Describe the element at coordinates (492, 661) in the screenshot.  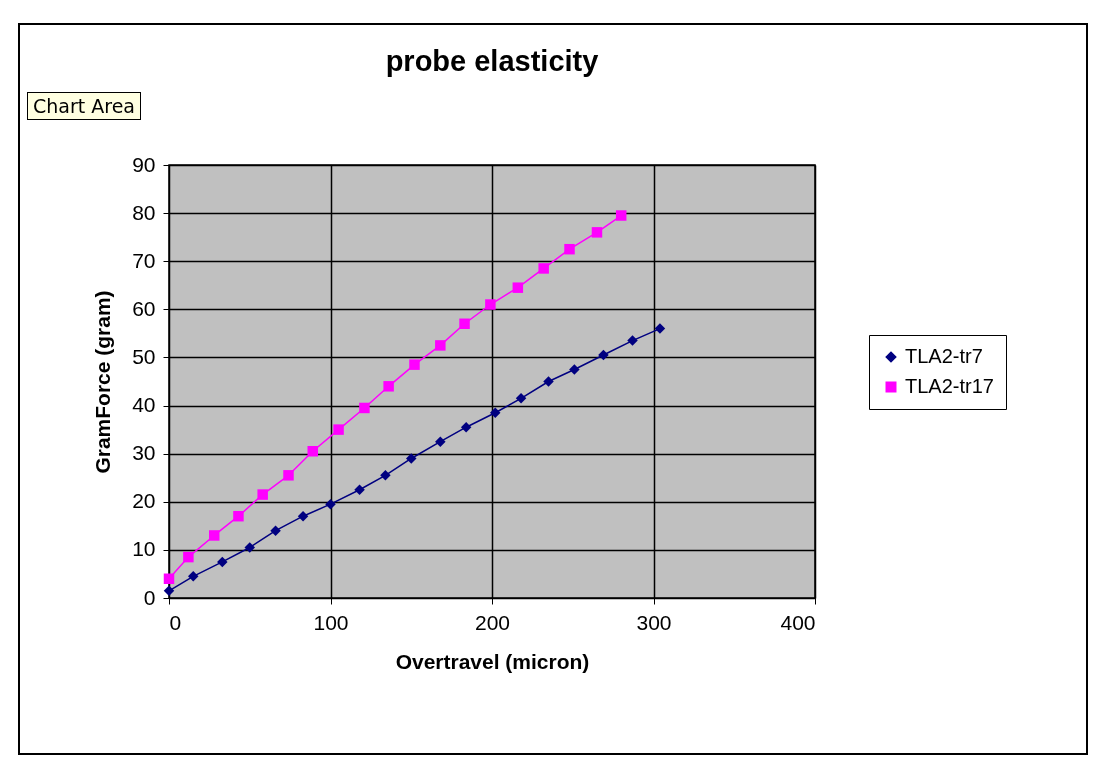
I see `x-axis-title: Overtravel (micron)` at that location.